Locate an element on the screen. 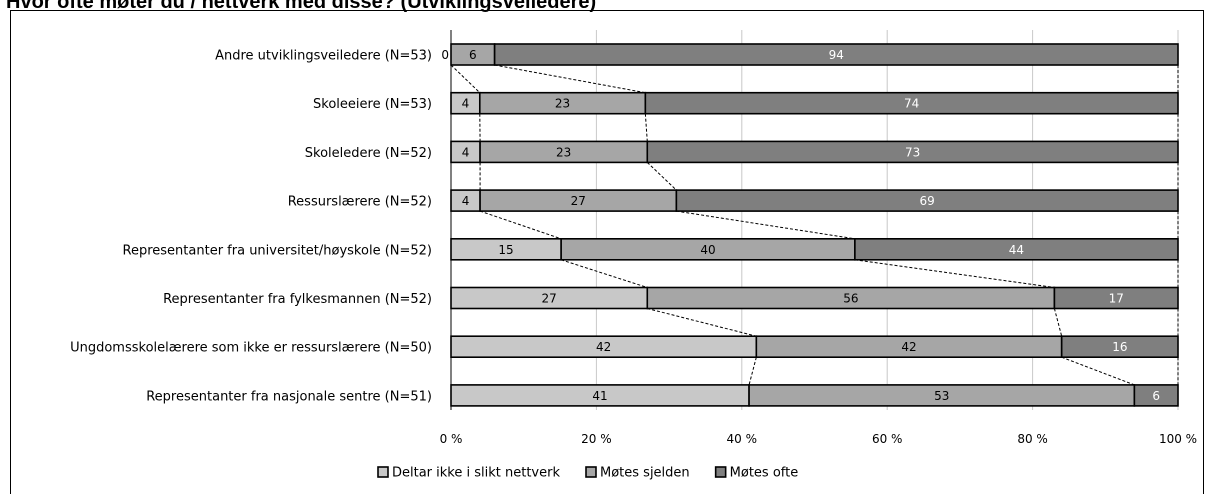  data-label: 41 is located at coordinates (599, 396).